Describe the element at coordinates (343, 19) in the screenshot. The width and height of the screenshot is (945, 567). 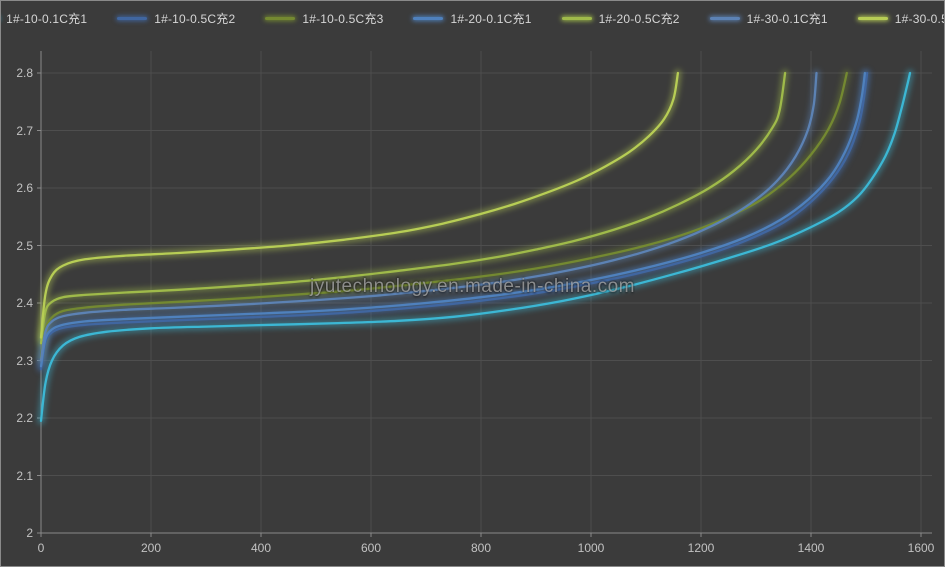
I see `legend-label: 1#-10-0.5C充3` at that location.